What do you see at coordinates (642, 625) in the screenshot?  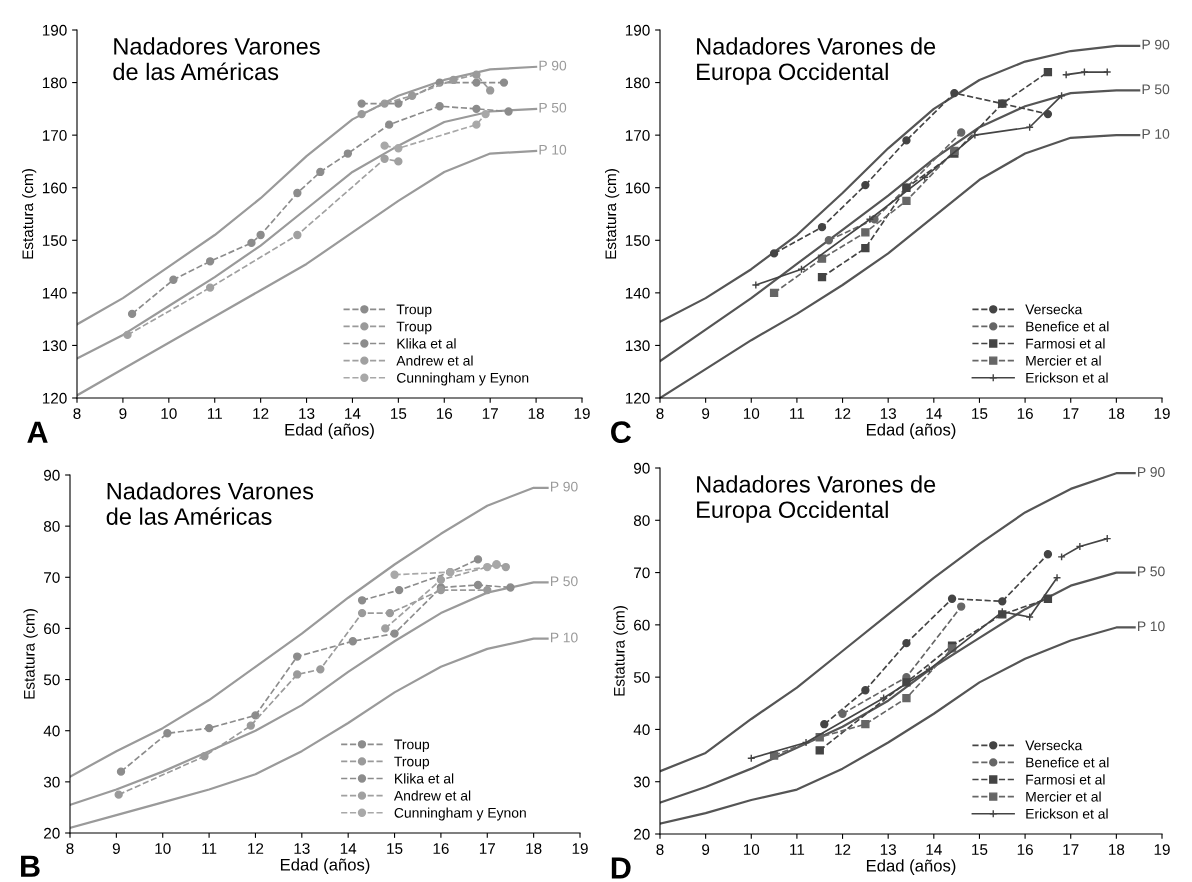 I see `y-tick-label: 60` at bounding box center [642, 625].